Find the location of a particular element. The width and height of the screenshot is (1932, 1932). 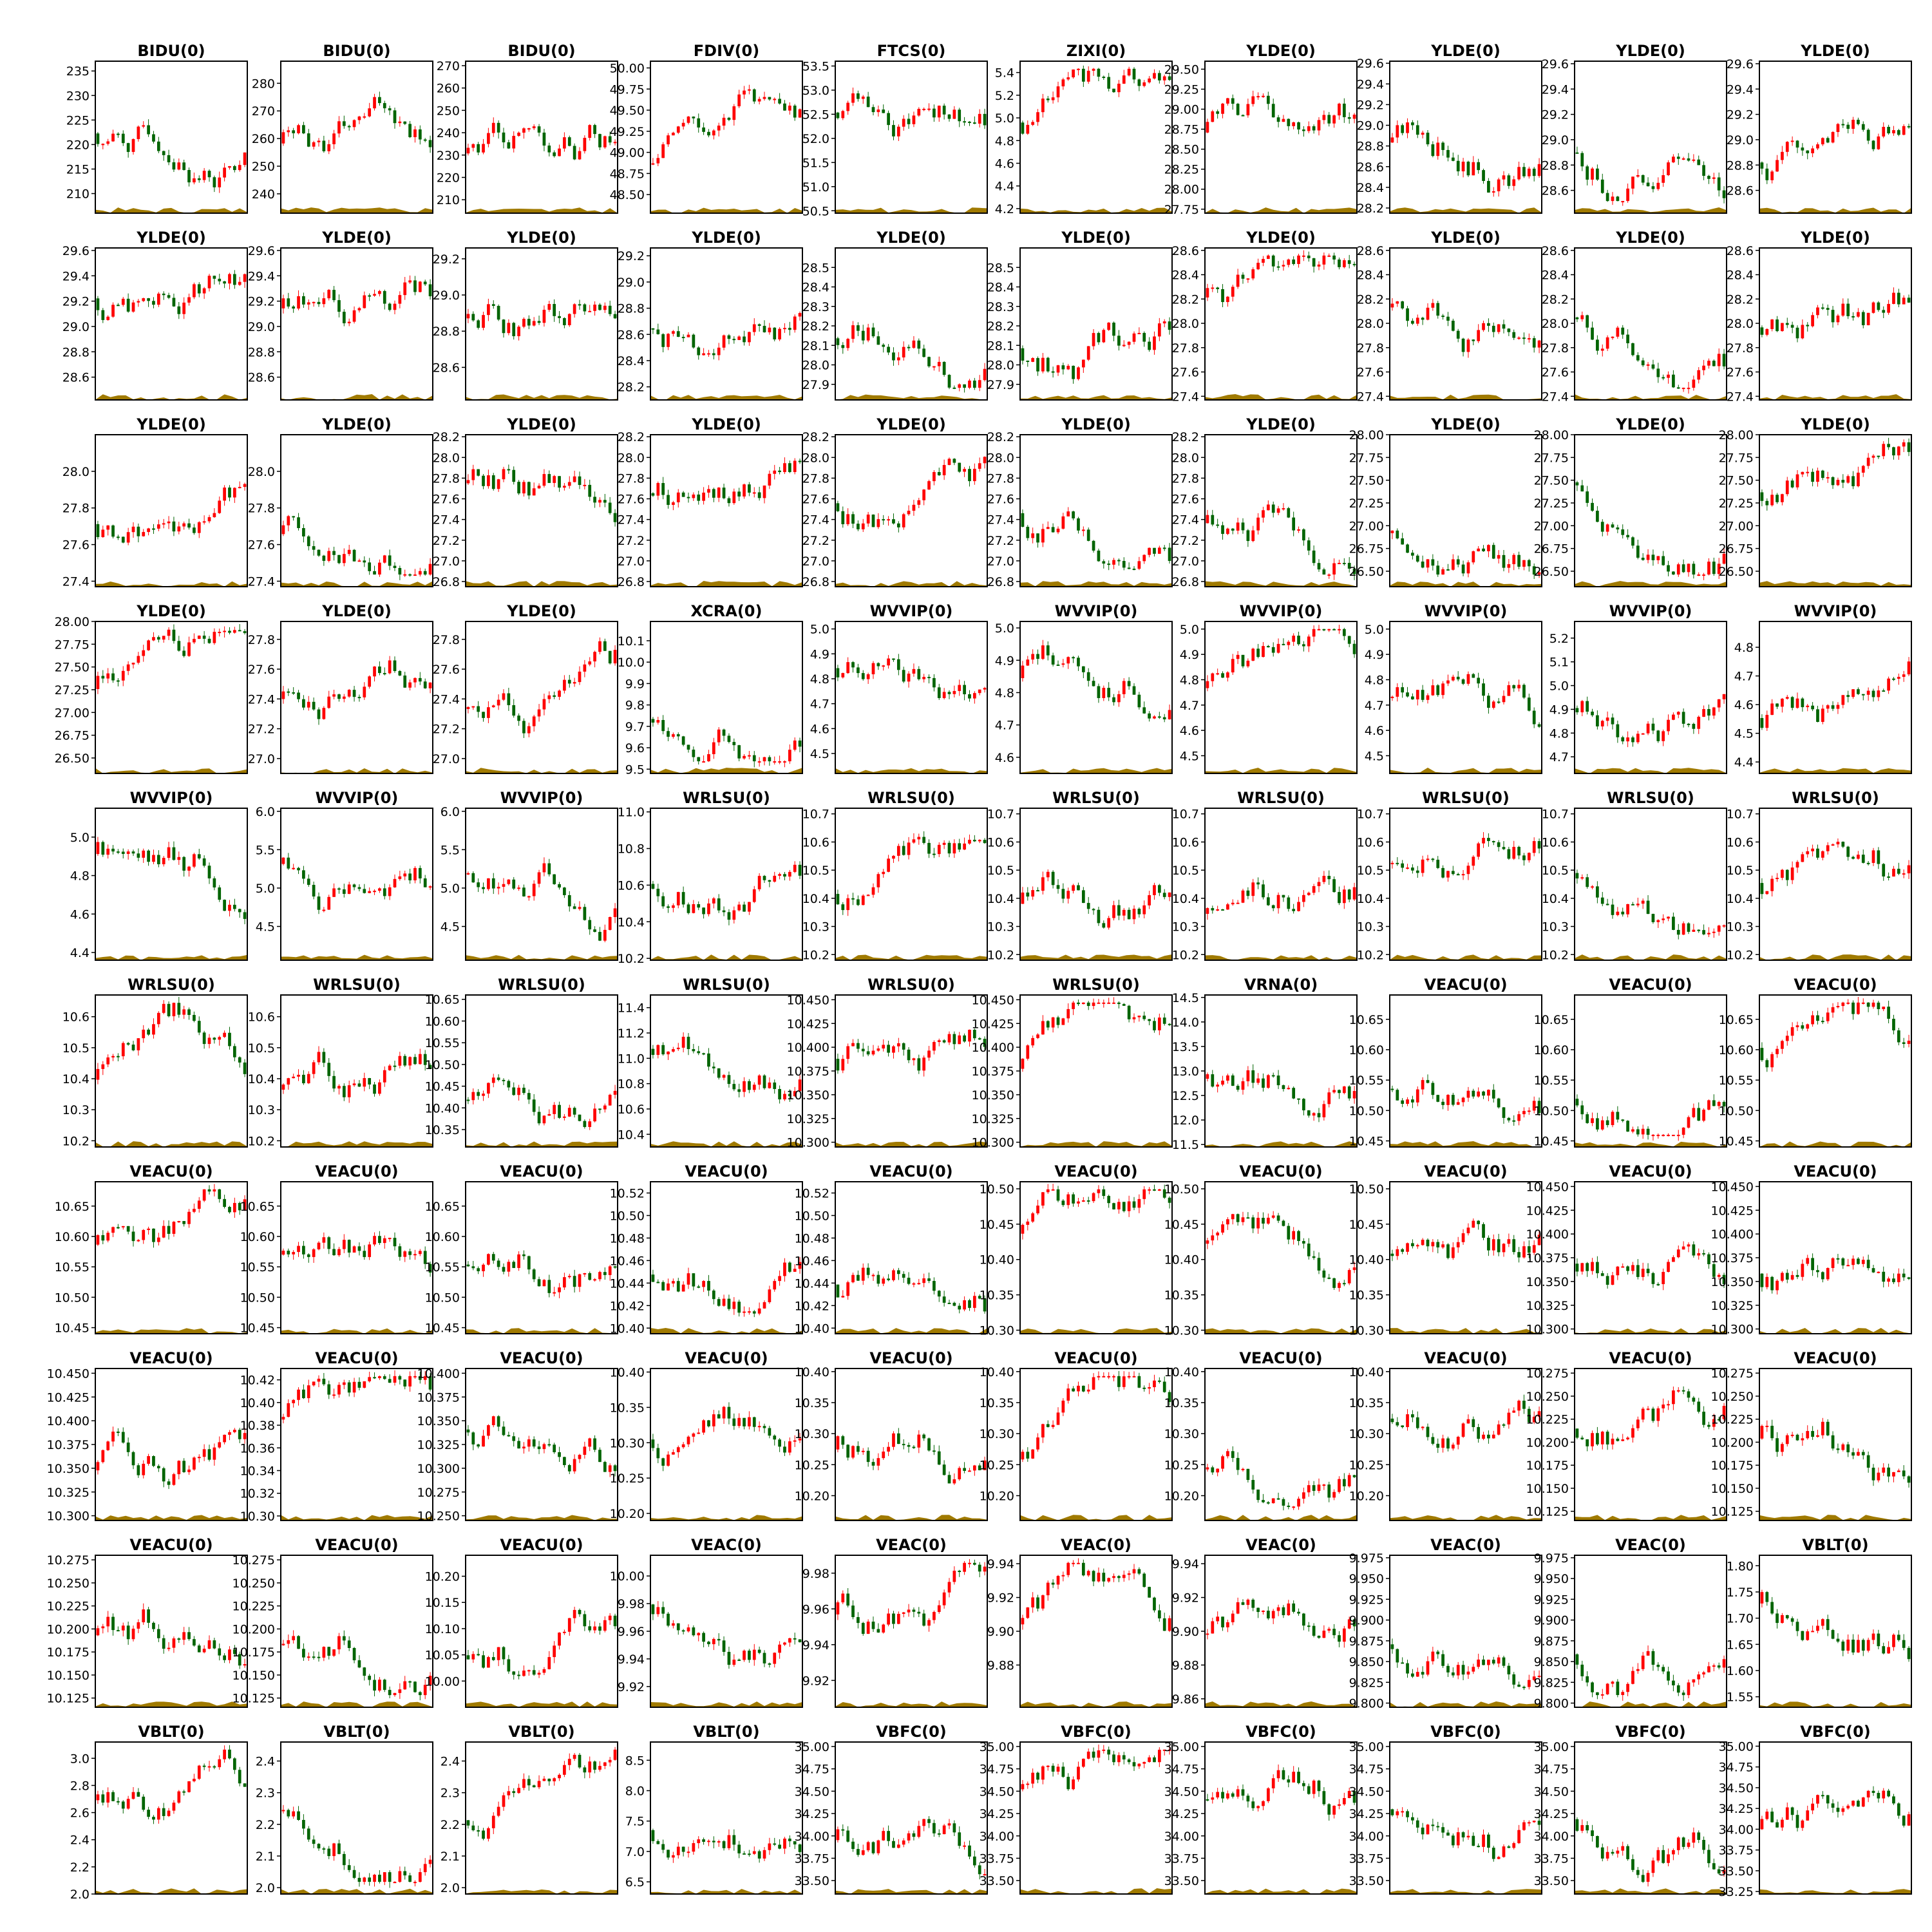

y-tick-label: 4.5 is located at coordinates (819, 754).